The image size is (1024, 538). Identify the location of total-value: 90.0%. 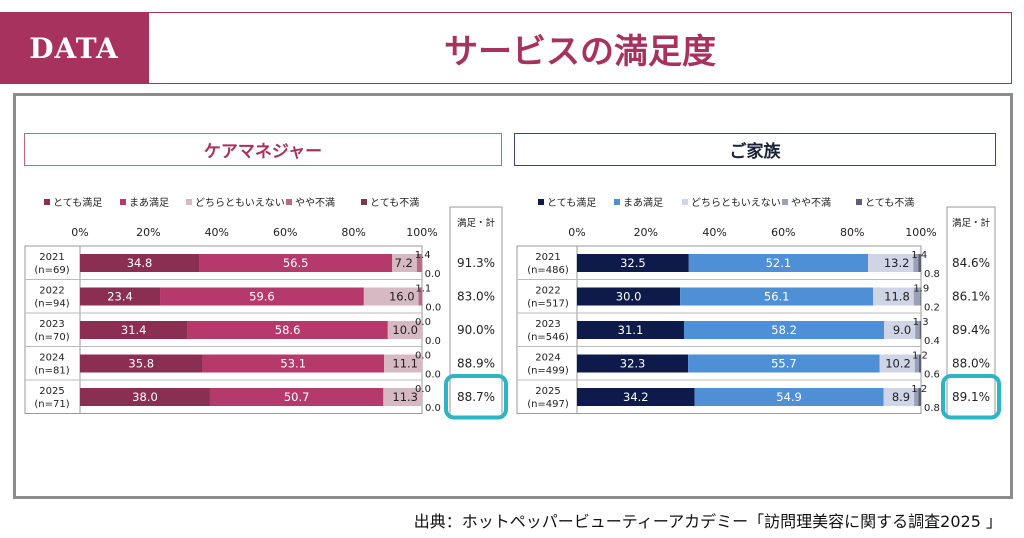
(476, 330).